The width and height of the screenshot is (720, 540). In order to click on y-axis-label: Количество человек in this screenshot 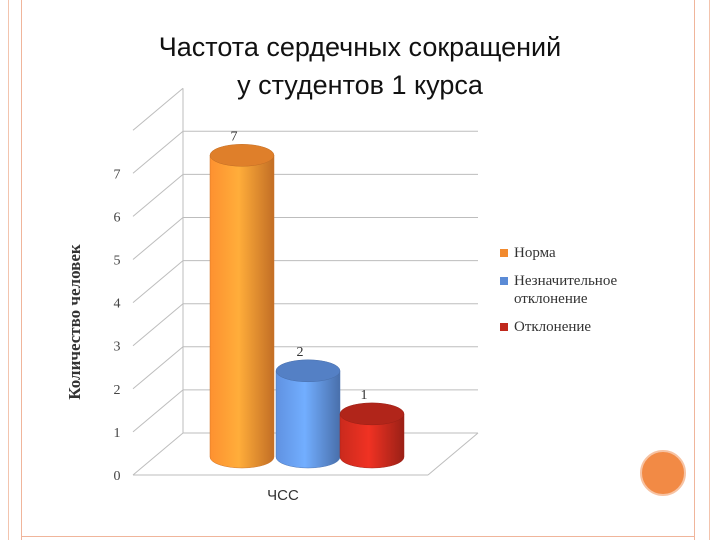, I will do `click(74, 322)`.